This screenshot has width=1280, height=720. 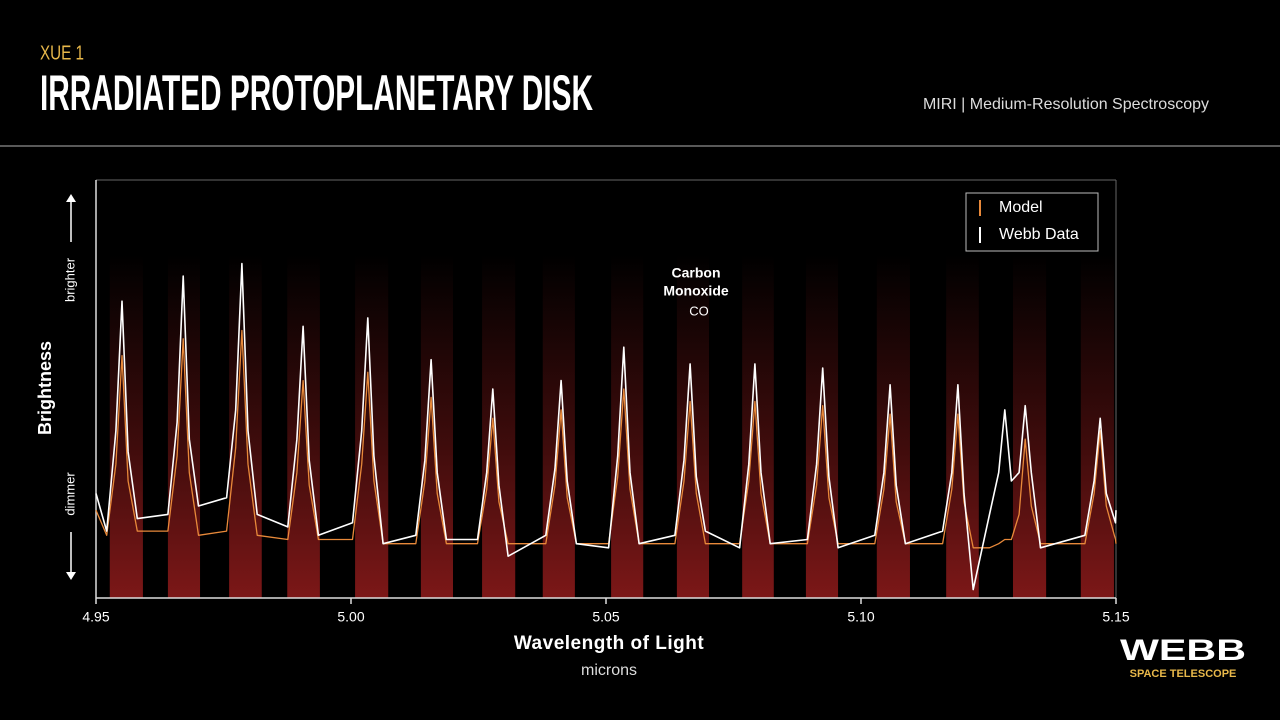 What do you see at coordinates (699, 310) in the screenshot?
I see `annotation-formula: CO` at bounding box center [699, 310].